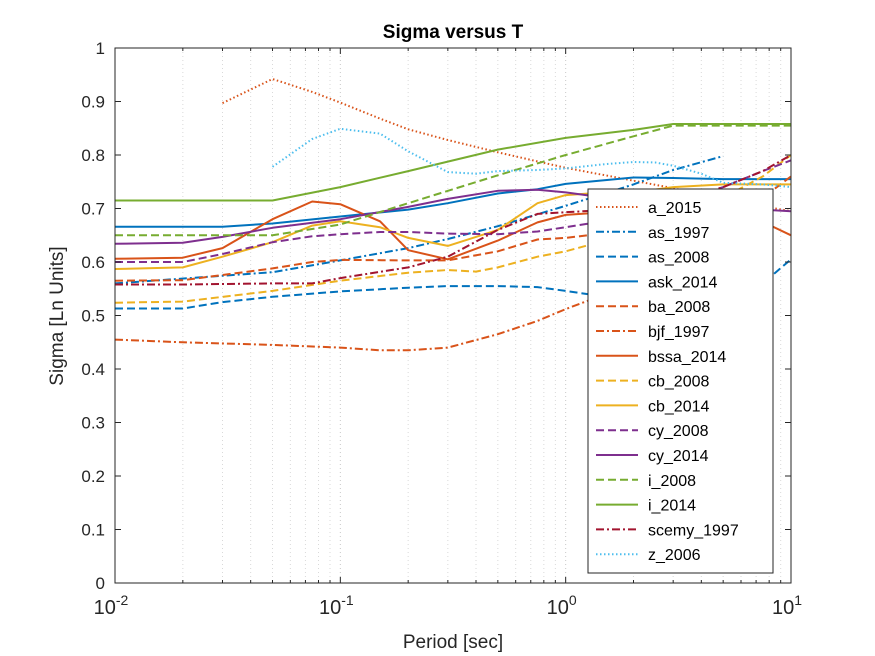 Image resolution: width=875 pixels, height=656 pixels. I want to click on y-tick-label: 0, so click(100, 583).